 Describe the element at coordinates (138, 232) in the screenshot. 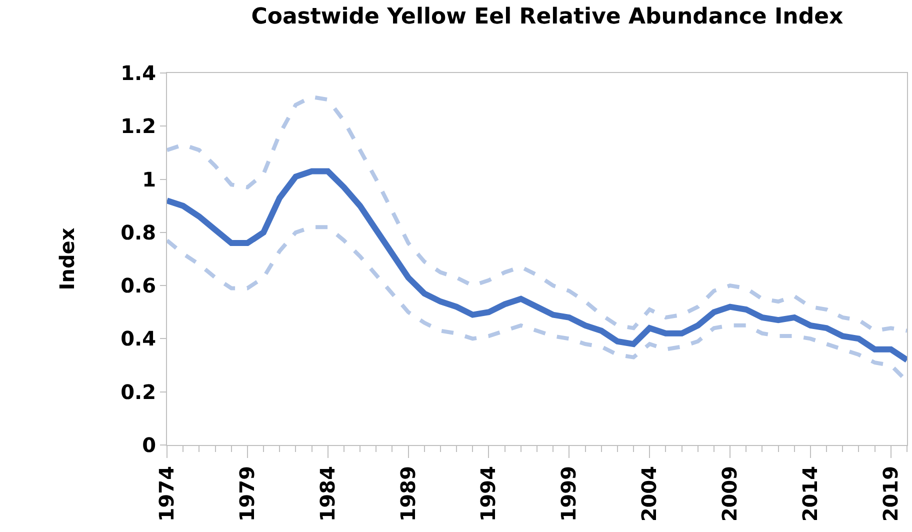

I see `y-tick-label: 0.8` at that location.